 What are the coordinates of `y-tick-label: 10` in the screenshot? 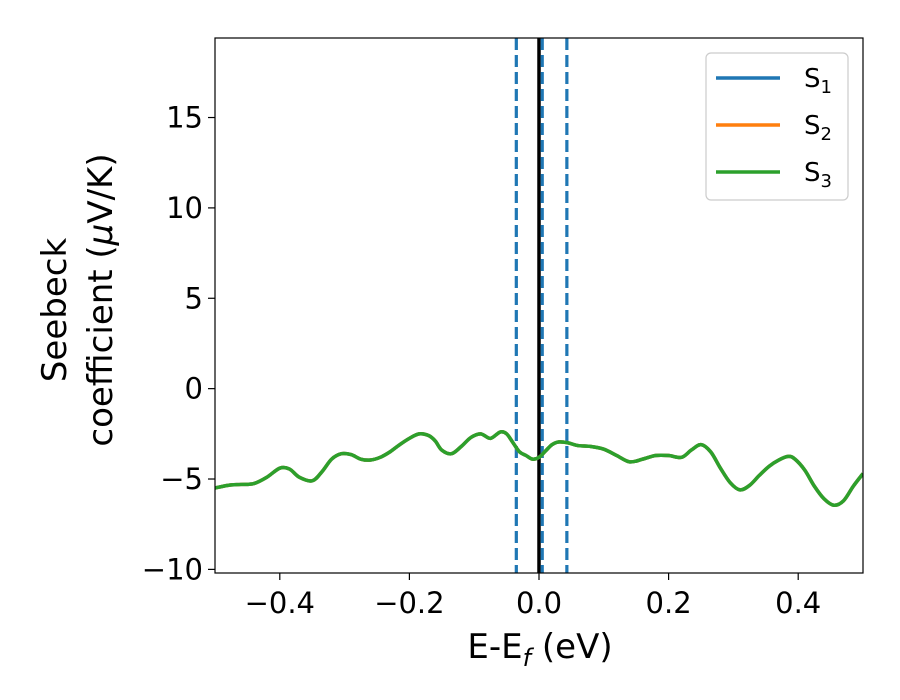 It's located at (184, 208).